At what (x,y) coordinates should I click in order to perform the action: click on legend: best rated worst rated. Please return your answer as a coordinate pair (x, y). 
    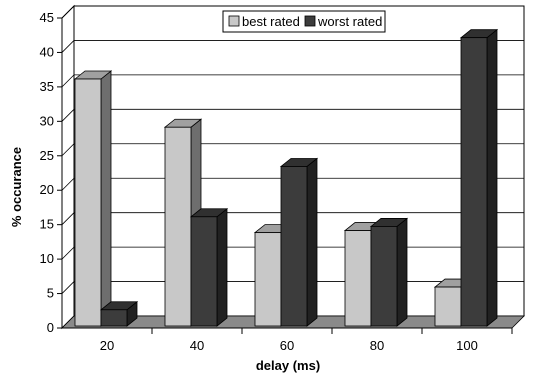
    Looking at the image, I should click on (304, 21).